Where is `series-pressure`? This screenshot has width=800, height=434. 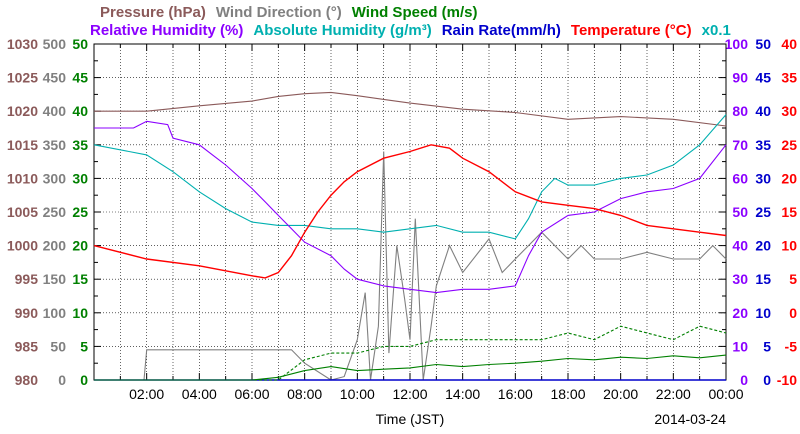 series-pressure is located at coordinates (410, 109).